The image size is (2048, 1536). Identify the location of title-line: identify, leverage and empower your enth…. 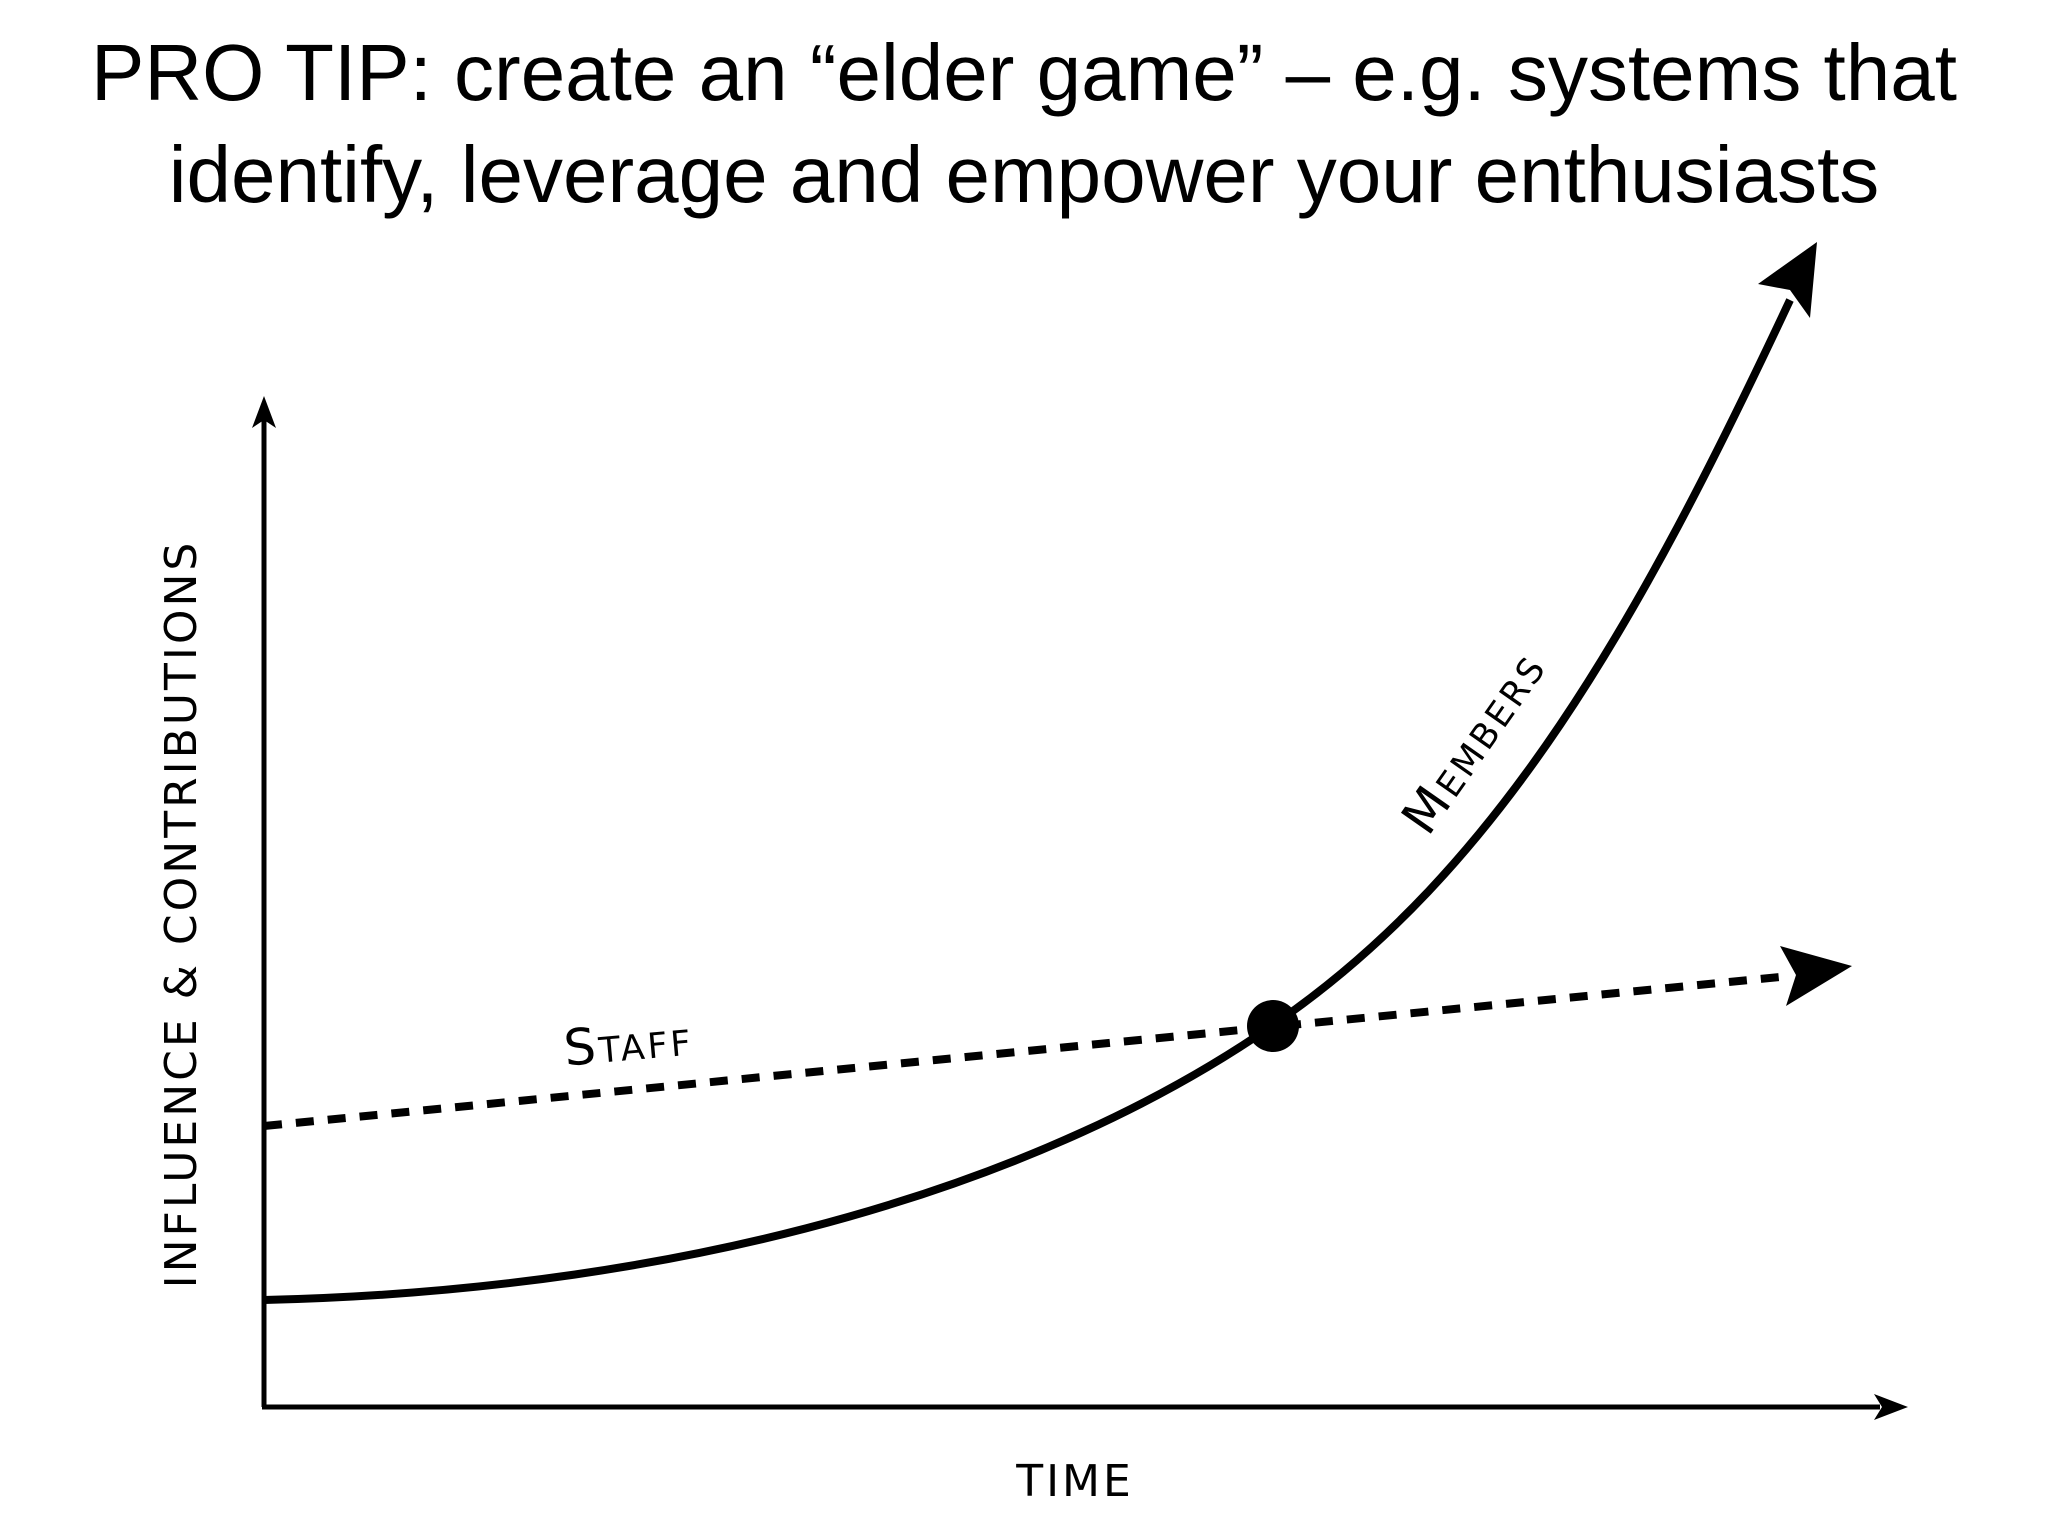
(1024, 174).